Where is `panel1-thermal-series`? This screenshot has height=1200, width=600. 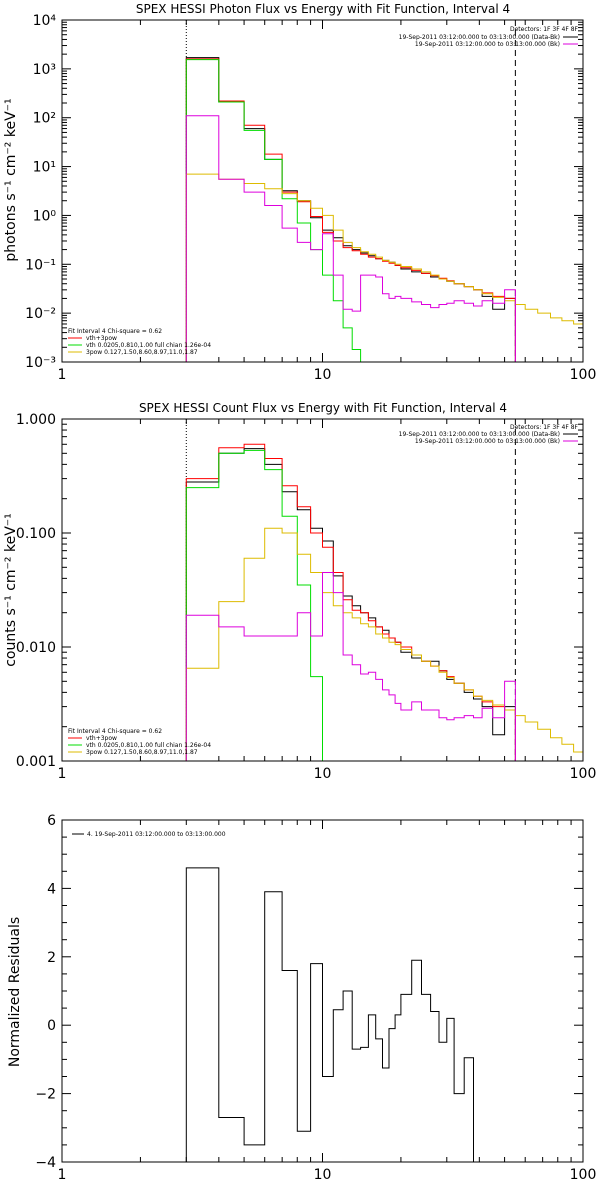
panel1-thermal-series is located at coordinates (277, 210).